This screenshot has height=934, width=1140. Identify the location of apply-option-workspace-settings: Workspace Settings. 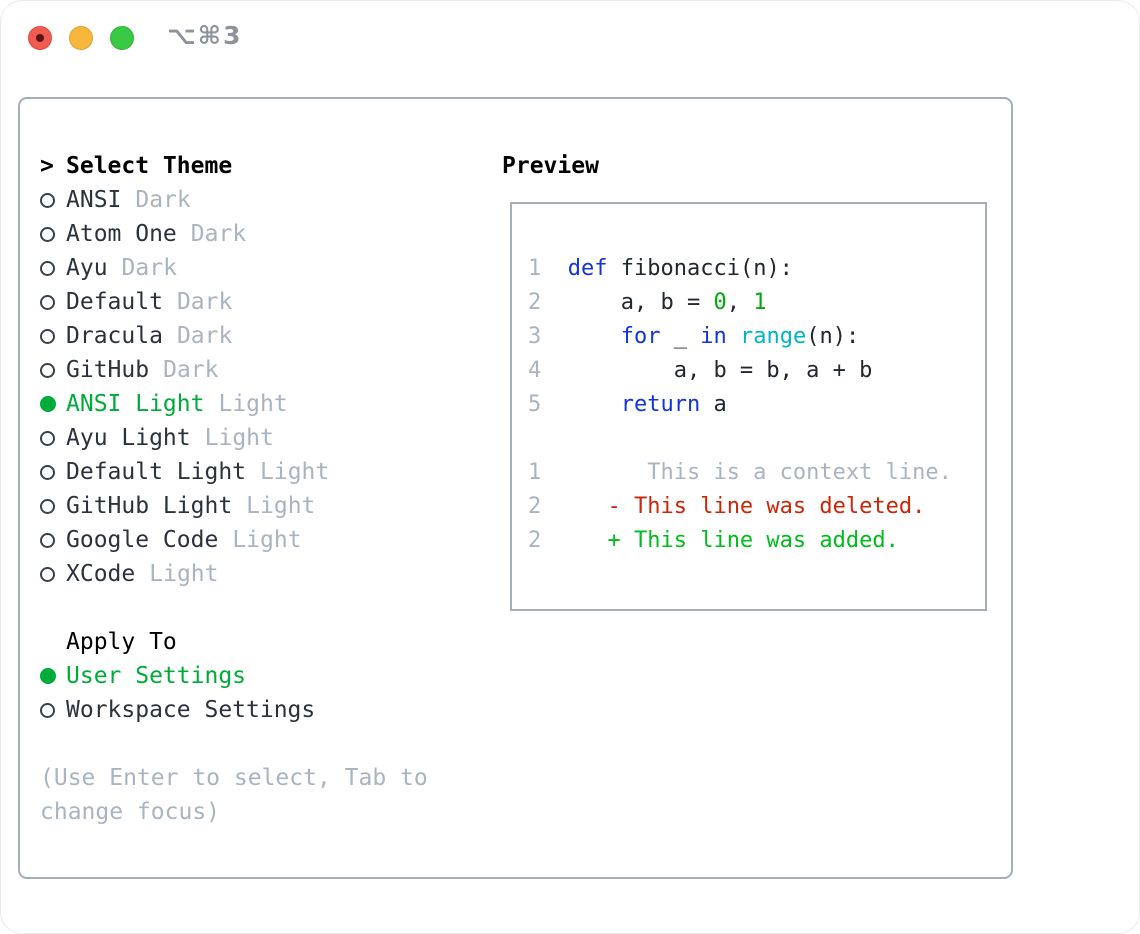
(271, 710).